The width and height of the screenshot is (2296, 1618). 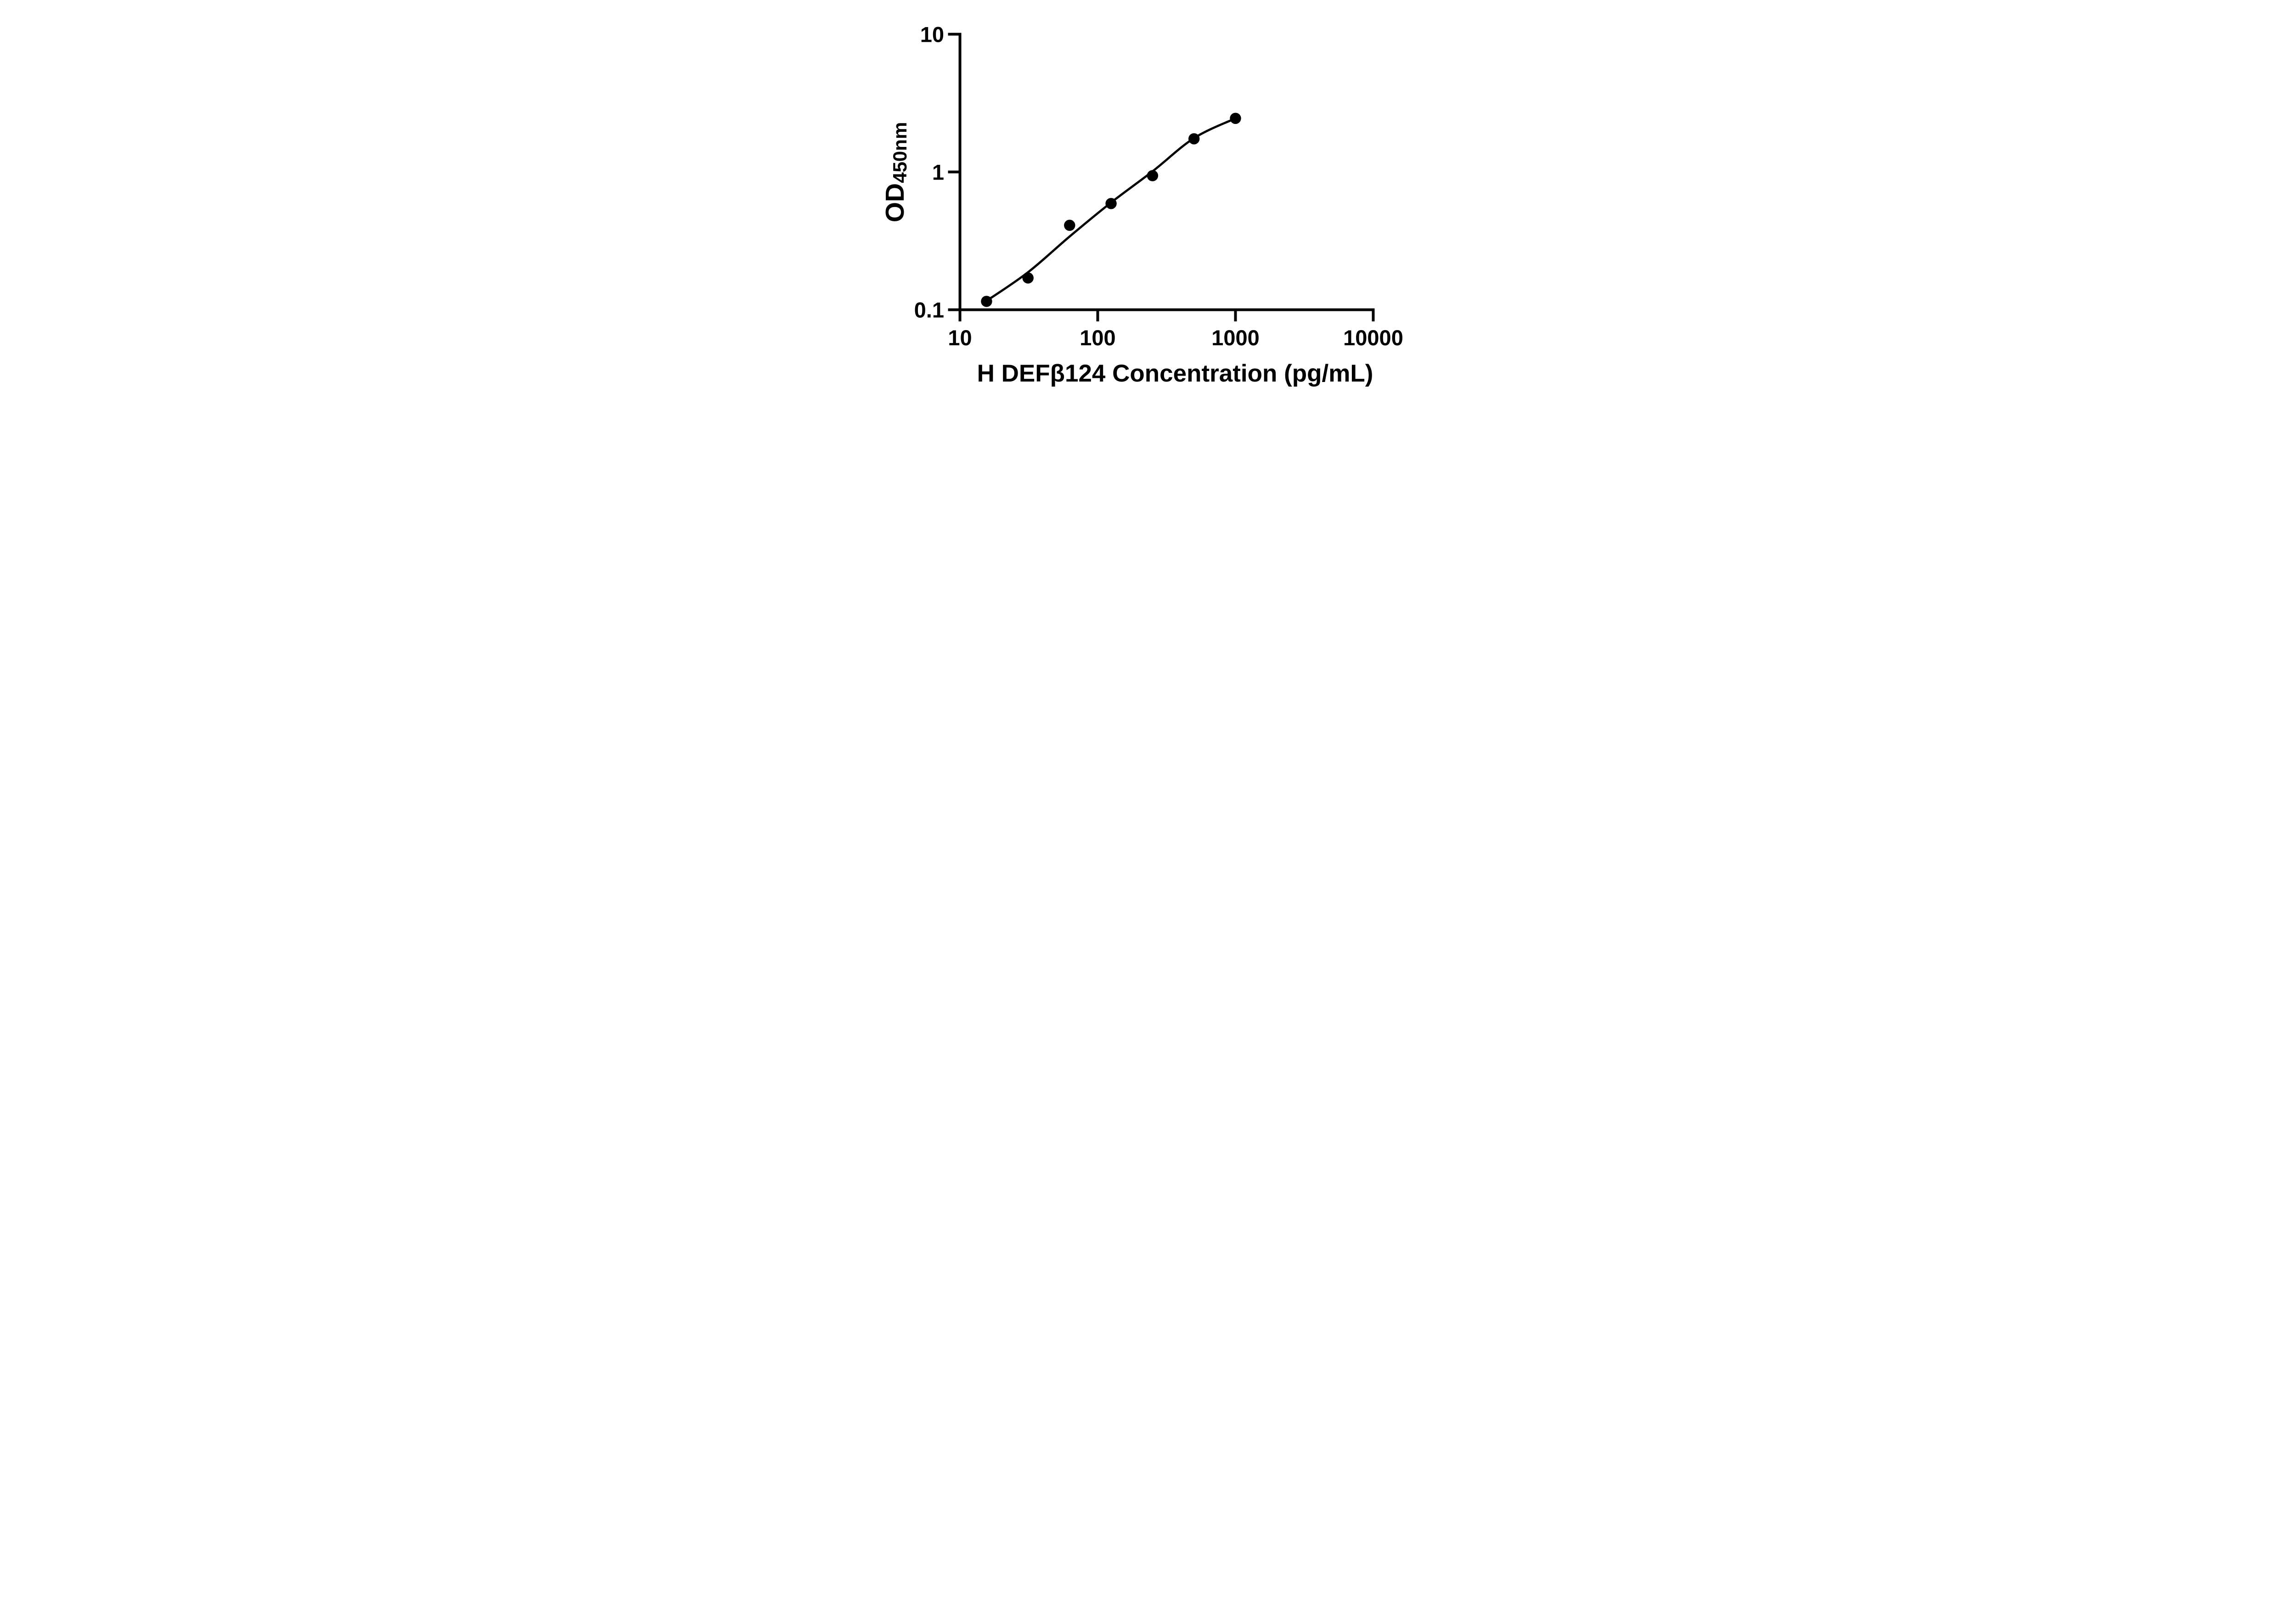 What do you see at coordinates (895, 203) in the screenshot?
I see `y-axis-title-main: OD` at bounding box center [895, 203].